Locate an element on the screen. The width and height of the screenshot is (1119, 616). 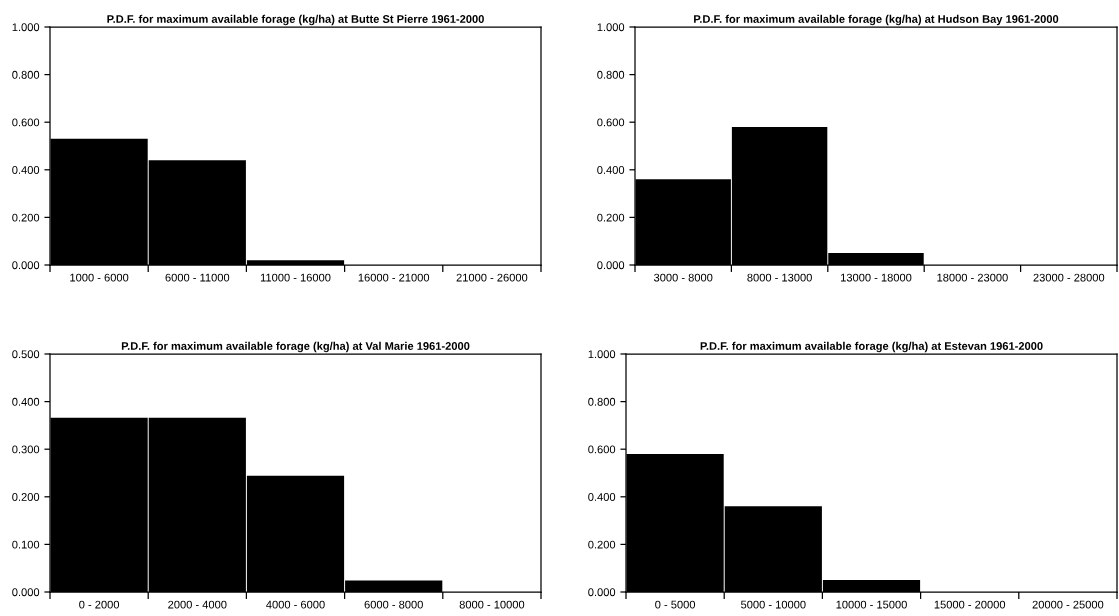
x-tick-label: 4000 - 6000 is located at coordinates (295, 604).